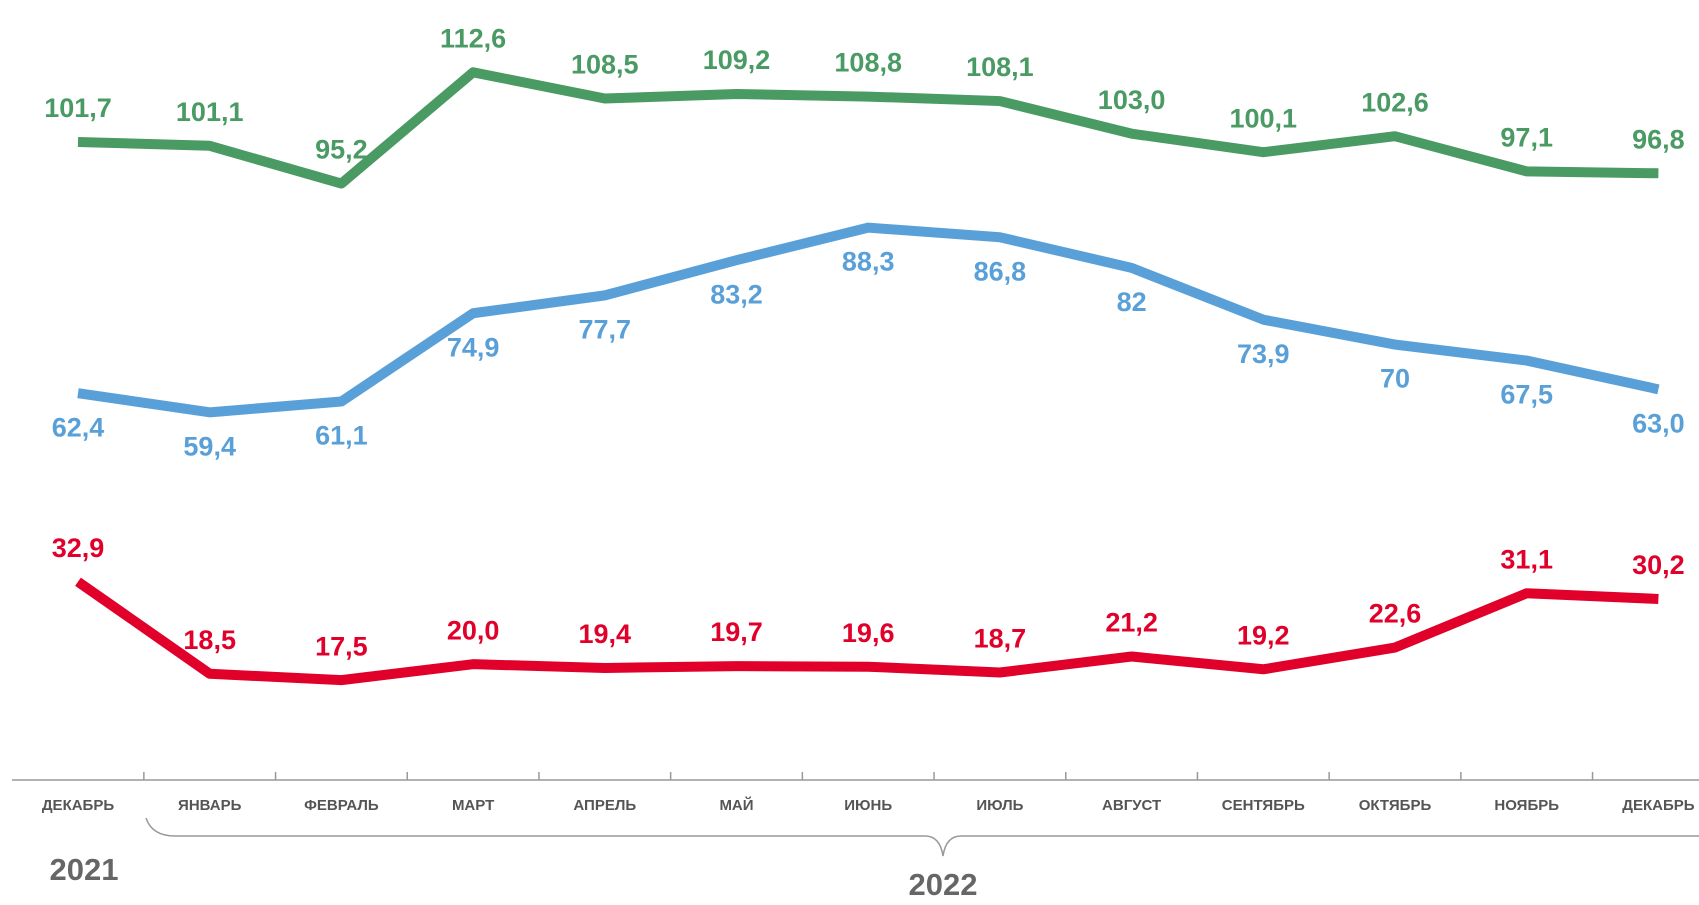 The width and height of the screenshot is (1699, 905). Describe the element at coordinates (473, 805) in the screenshot. I see `x-tick-label: МАРТ` at that location.